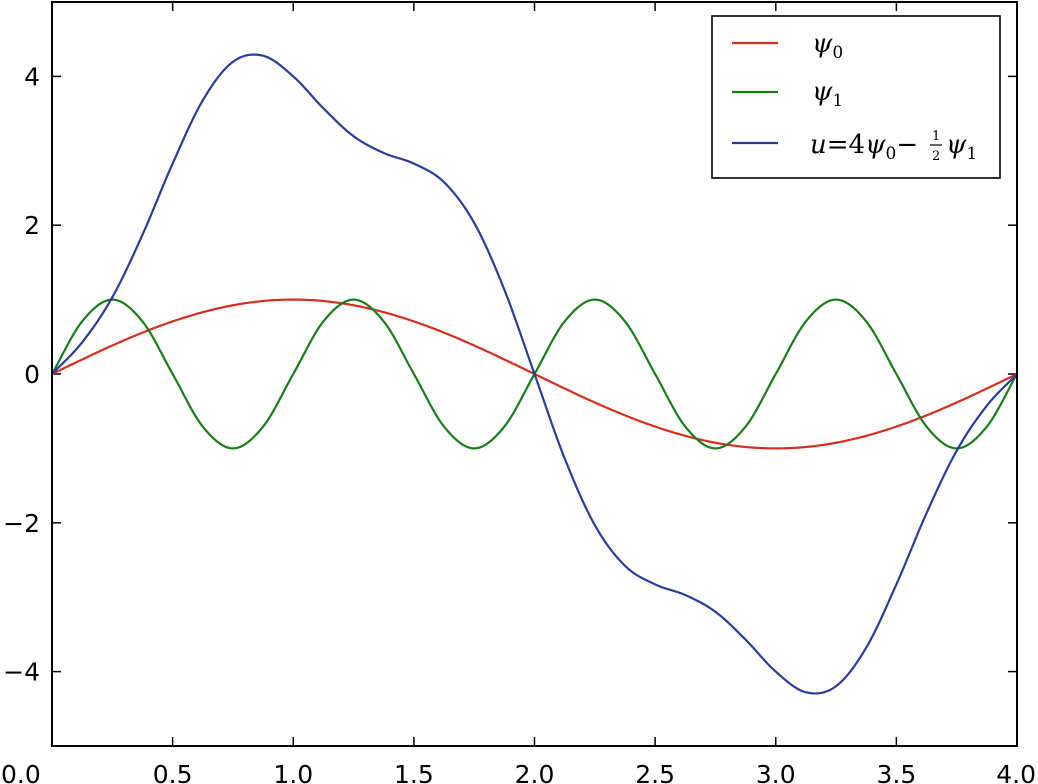 The width and height of the screenshot is (1038, 784). What do you see at coordinates (535, 772) in the screenshot?
I see `x-tick-label: 2.0` at bounding box center [535, 772].